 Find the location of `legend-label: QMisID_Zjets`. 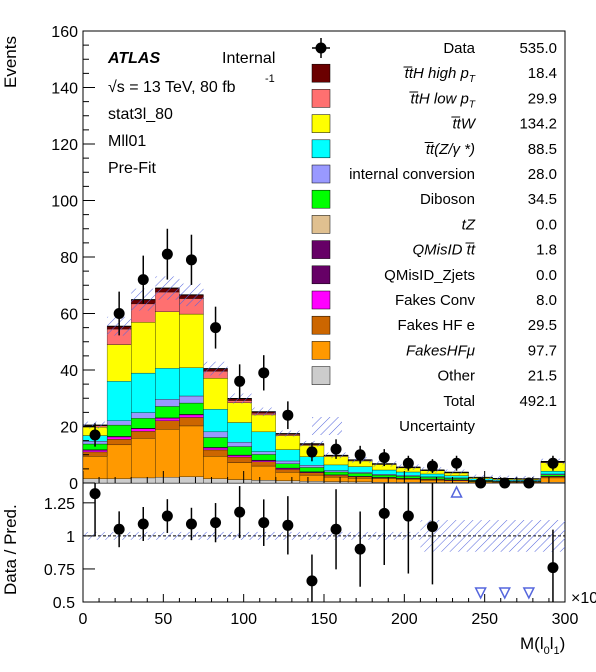

legend-label: QMisID_Zjets is located at coordinates (429, 275).